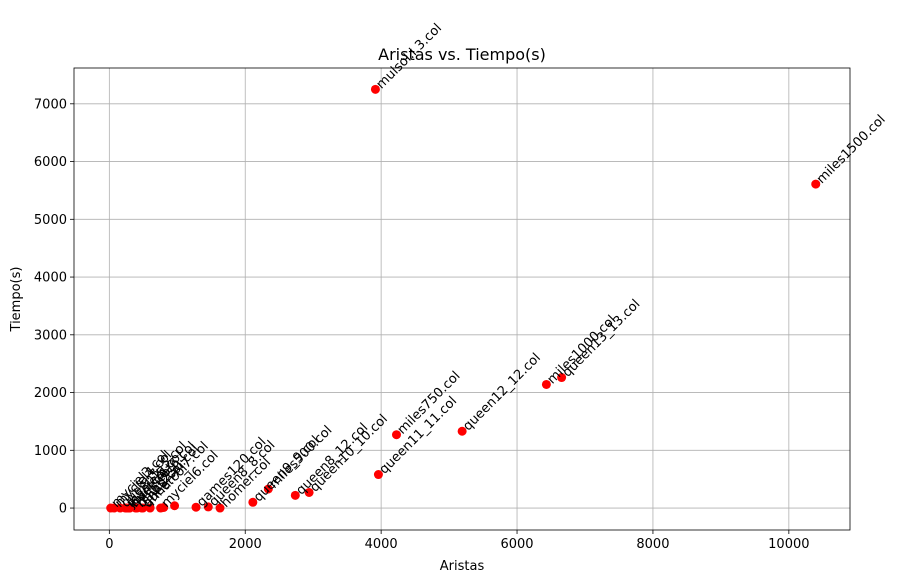 This screenshot has height=583, width=899. I want to click on y-tick-label: 2000, so click(50, 393).